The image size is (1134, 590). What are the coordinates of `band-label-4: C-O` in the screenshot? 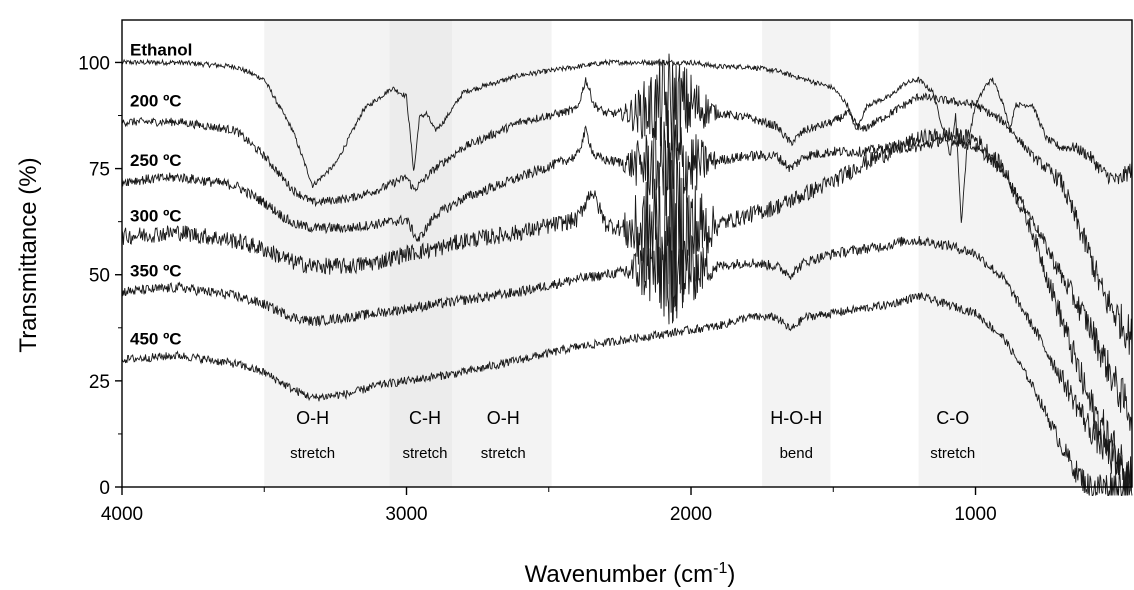 It's located at (952, 418).